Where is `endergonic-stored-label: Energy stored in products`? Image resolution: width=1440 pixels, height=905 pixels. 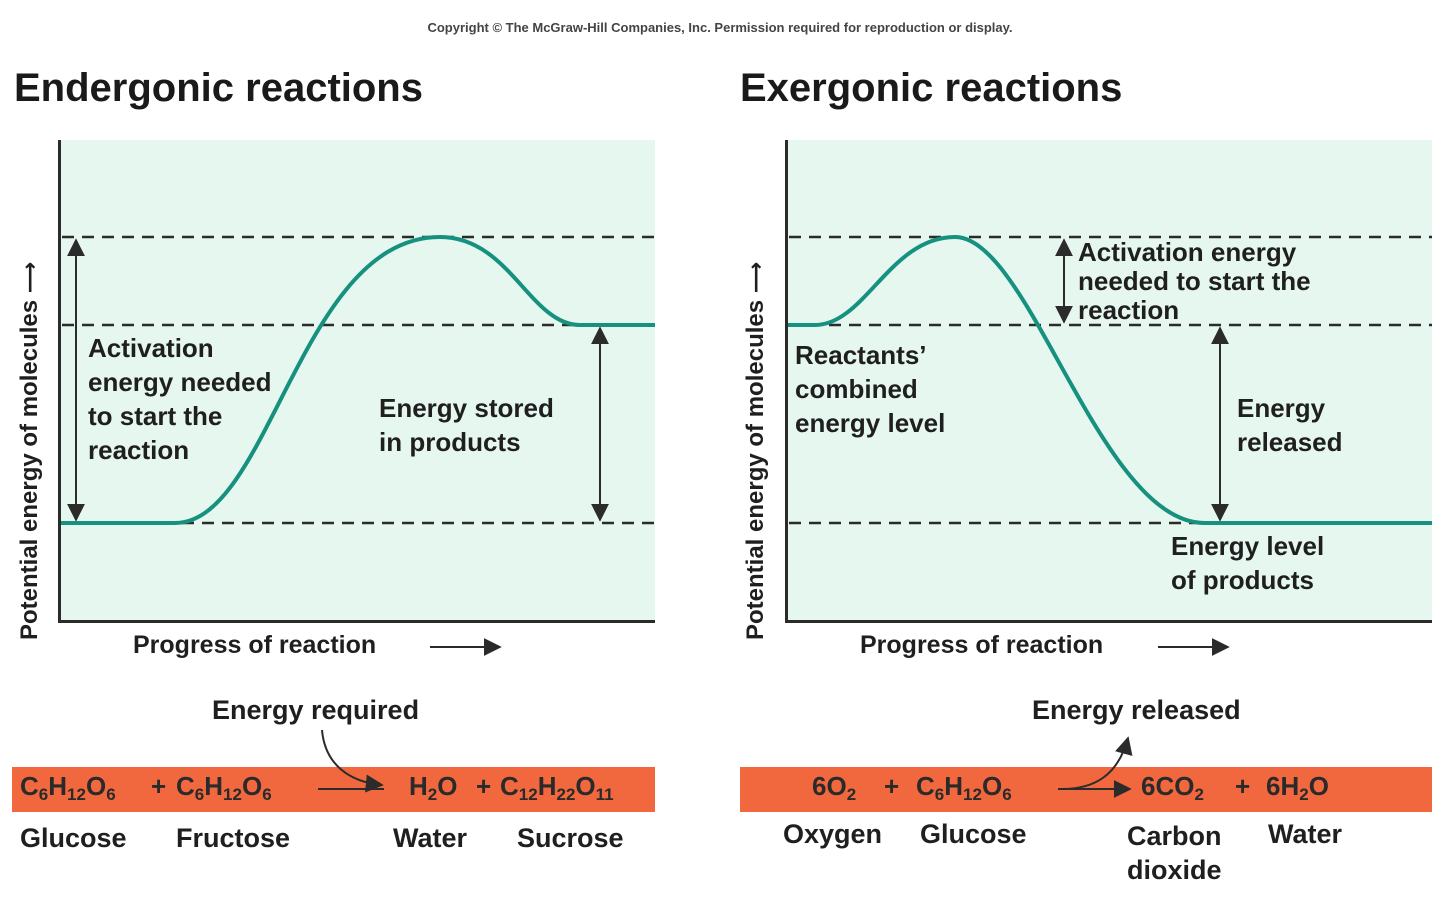 endergonic-stored-label: Energy stored in products is located at coordinates (466, 425).